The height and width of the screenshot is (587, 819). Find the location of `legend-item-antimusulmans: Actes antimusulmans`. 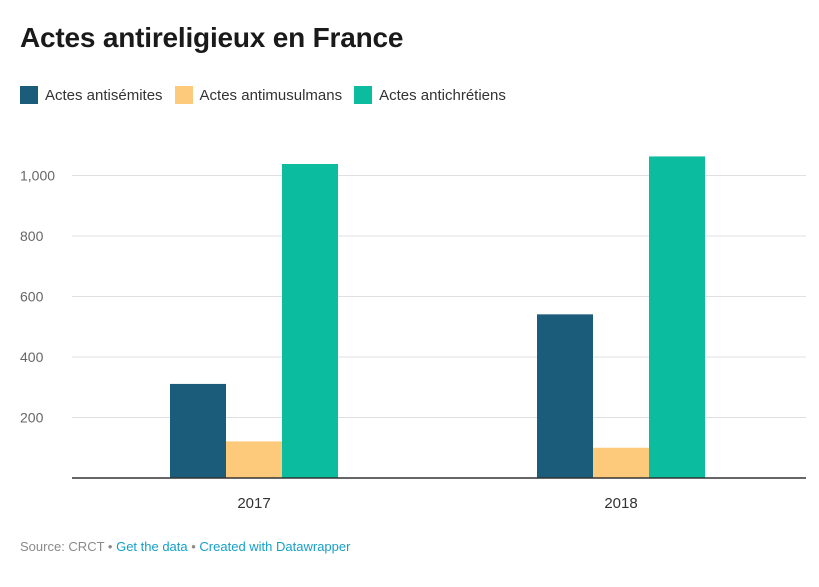

legend-item-antimusulmans: Actes antimusulmans is located at coordinates (258, 95).